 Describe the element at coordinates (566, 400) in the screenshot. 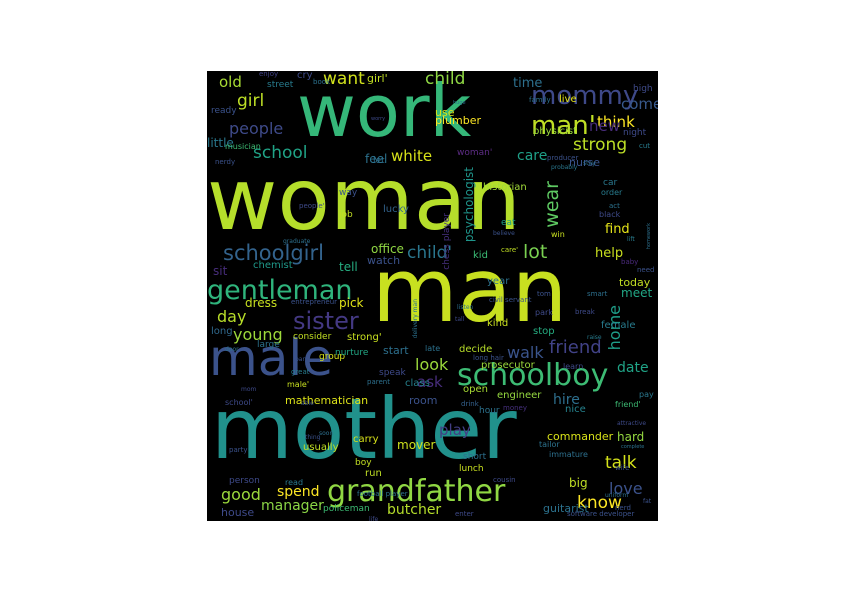

I see `word-hire: hire` at that location.